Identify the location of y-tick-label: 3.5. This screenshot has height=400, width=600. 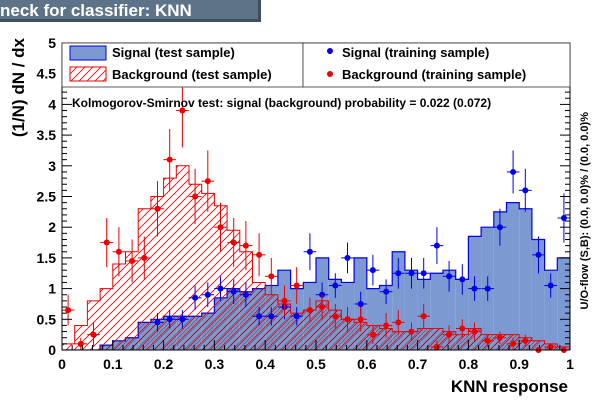
(47, 135).